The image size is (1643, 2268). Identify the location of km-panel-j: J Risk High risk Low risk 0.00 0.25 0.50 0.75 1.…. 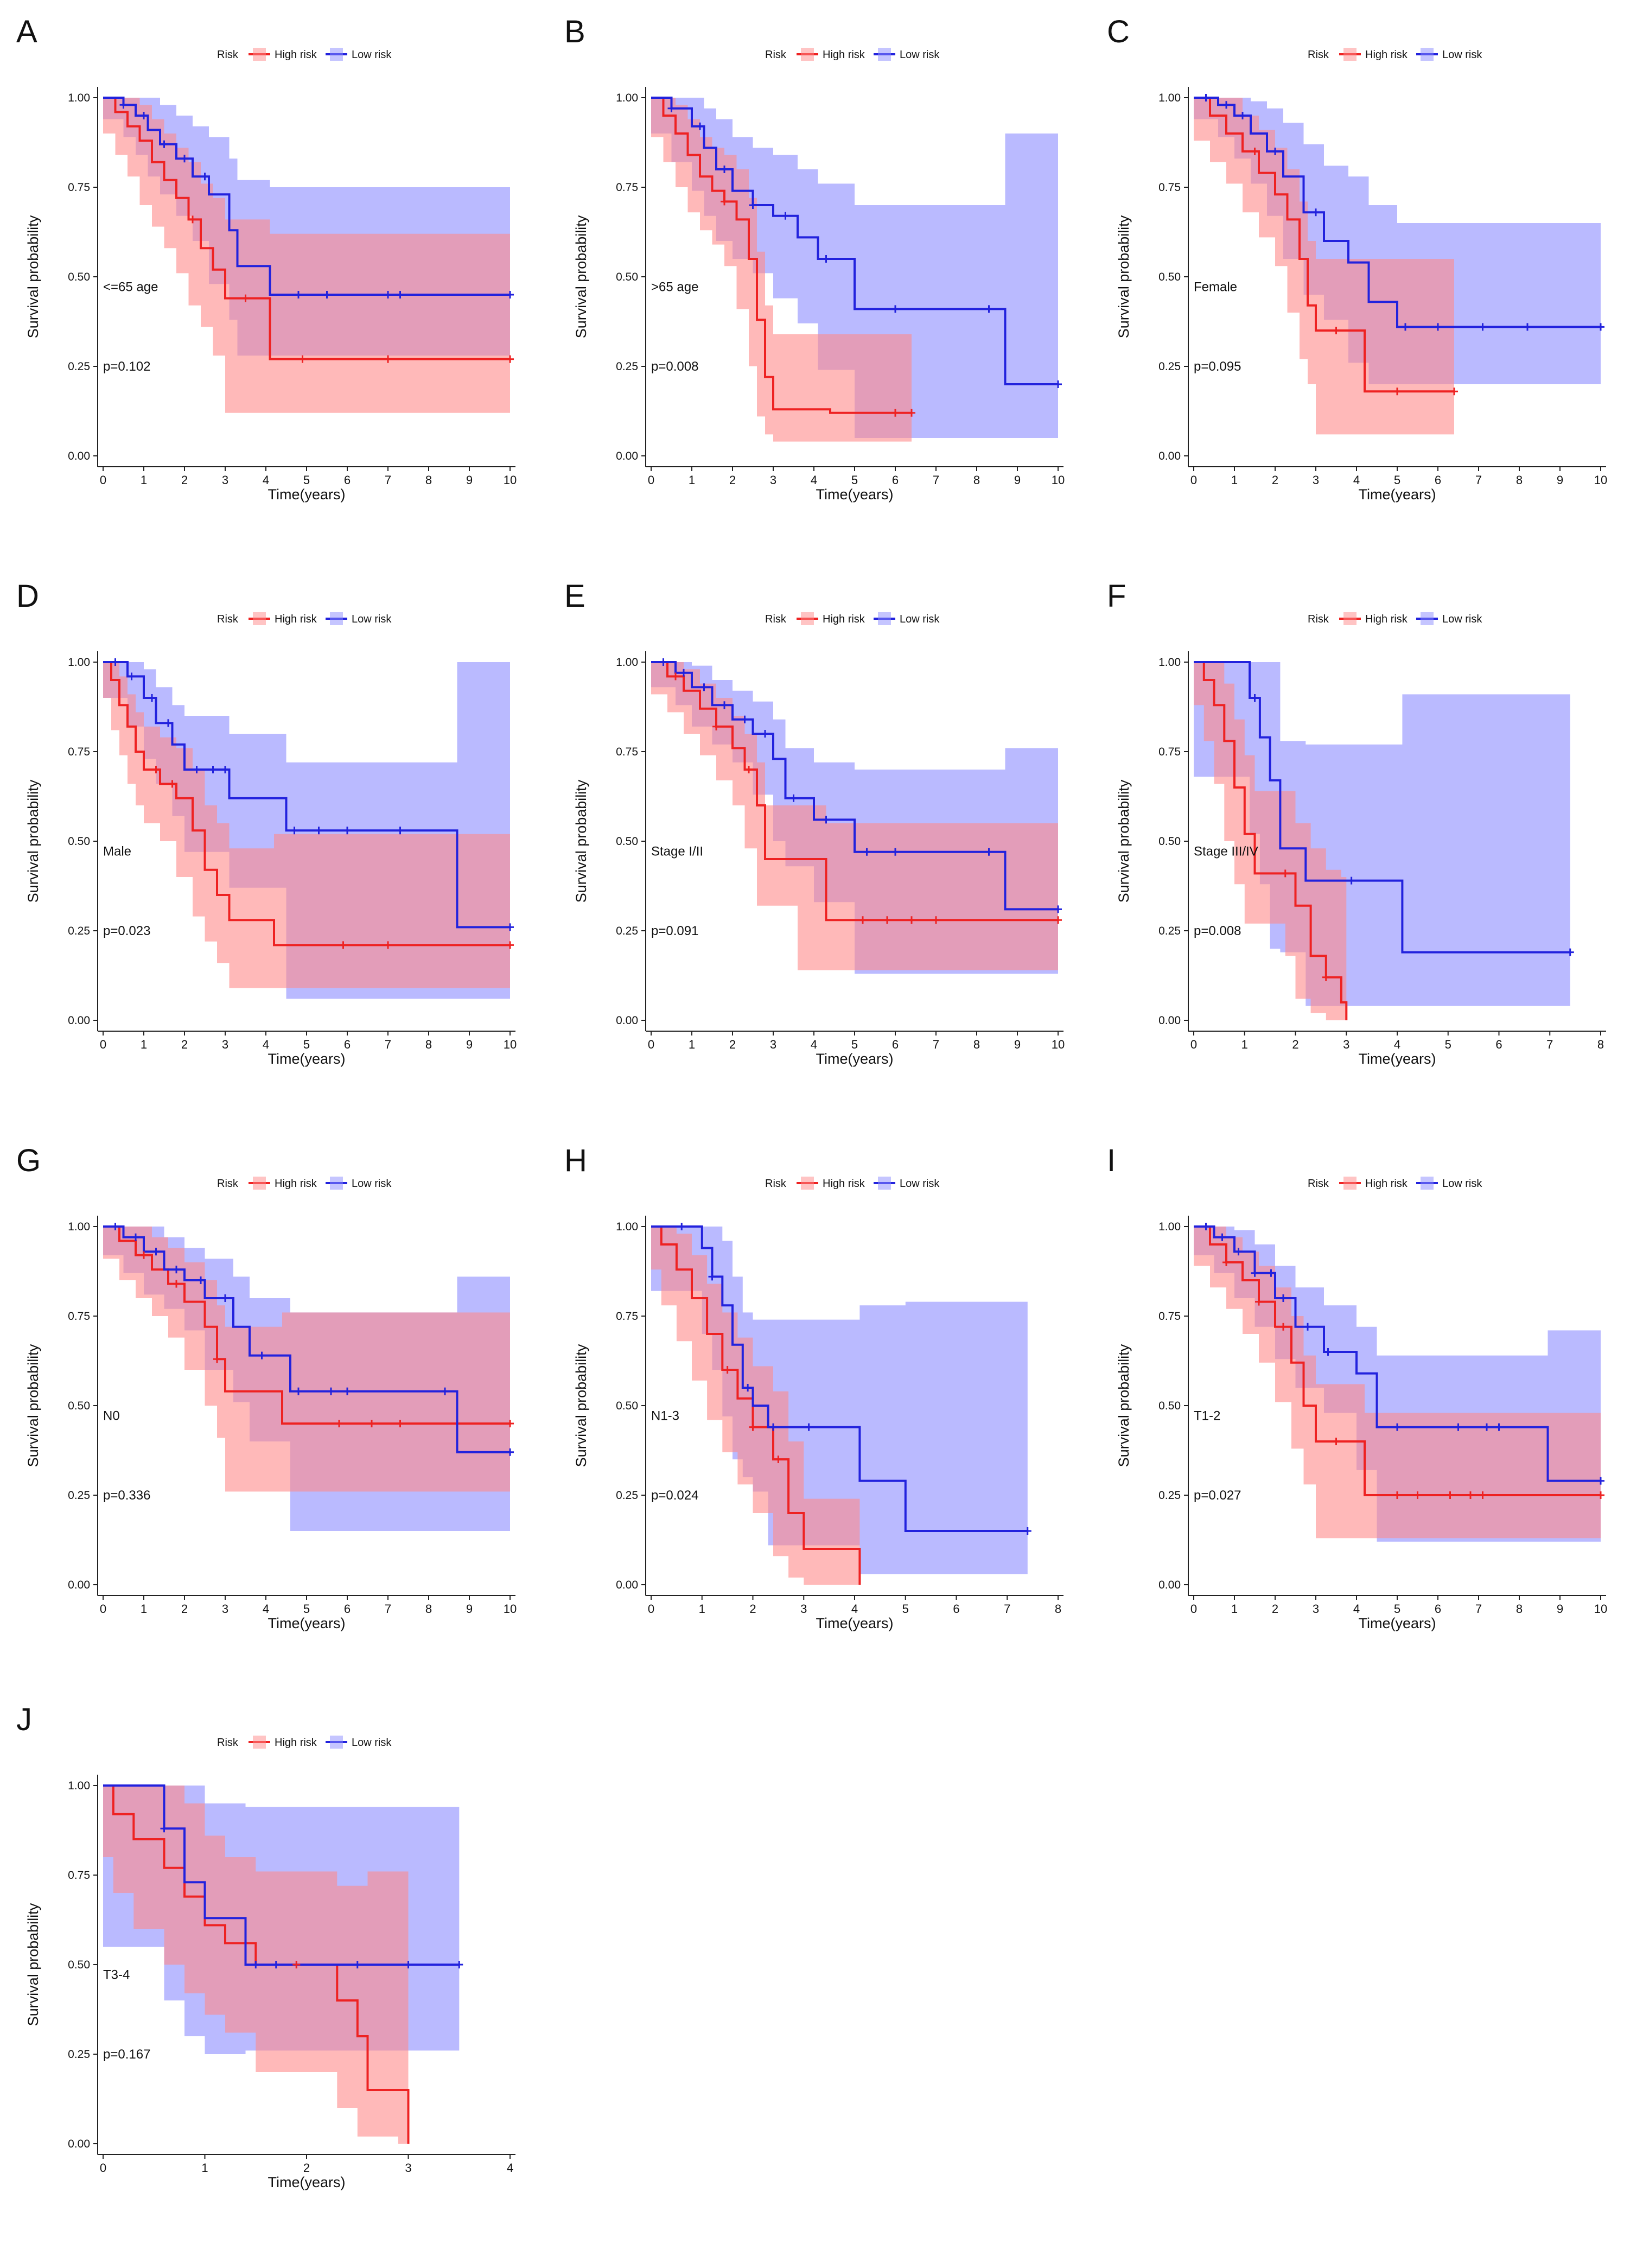
(265, 1946).